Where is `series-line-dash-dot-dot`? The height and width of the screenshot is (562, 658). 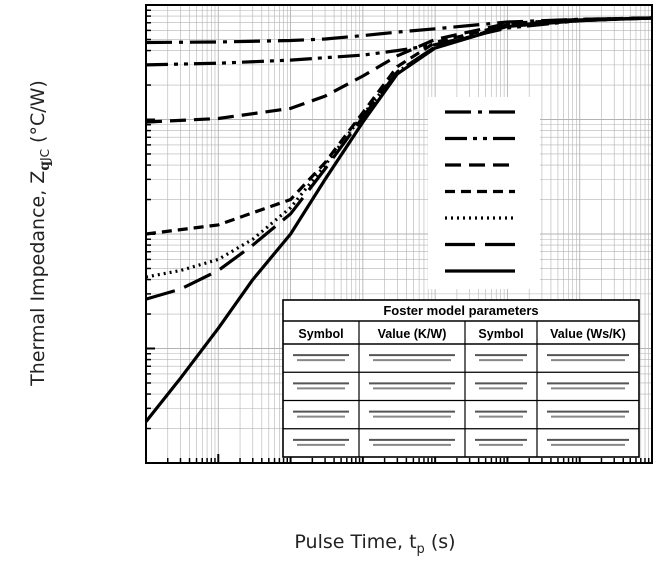
series-line-dash-dot-dot is located at coordinates (399, 41).